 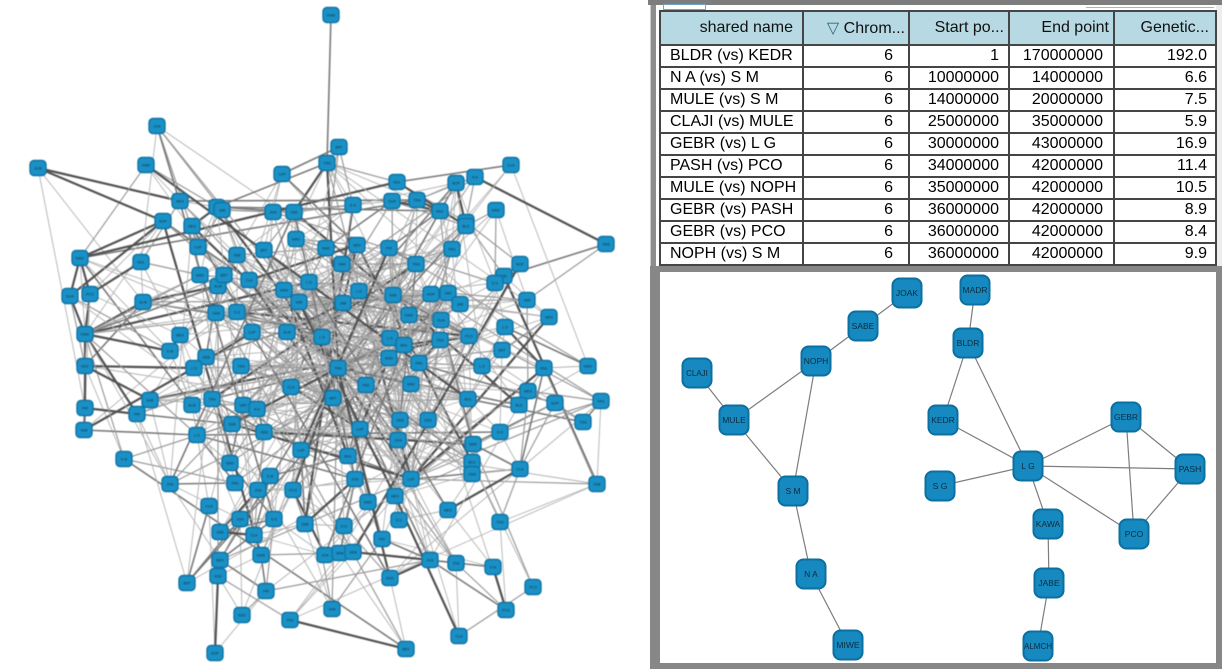 What do you see at coordinates (398, 440) in the screenshot?
I see `svg-text: CAN` at bounding box center [398, 440].